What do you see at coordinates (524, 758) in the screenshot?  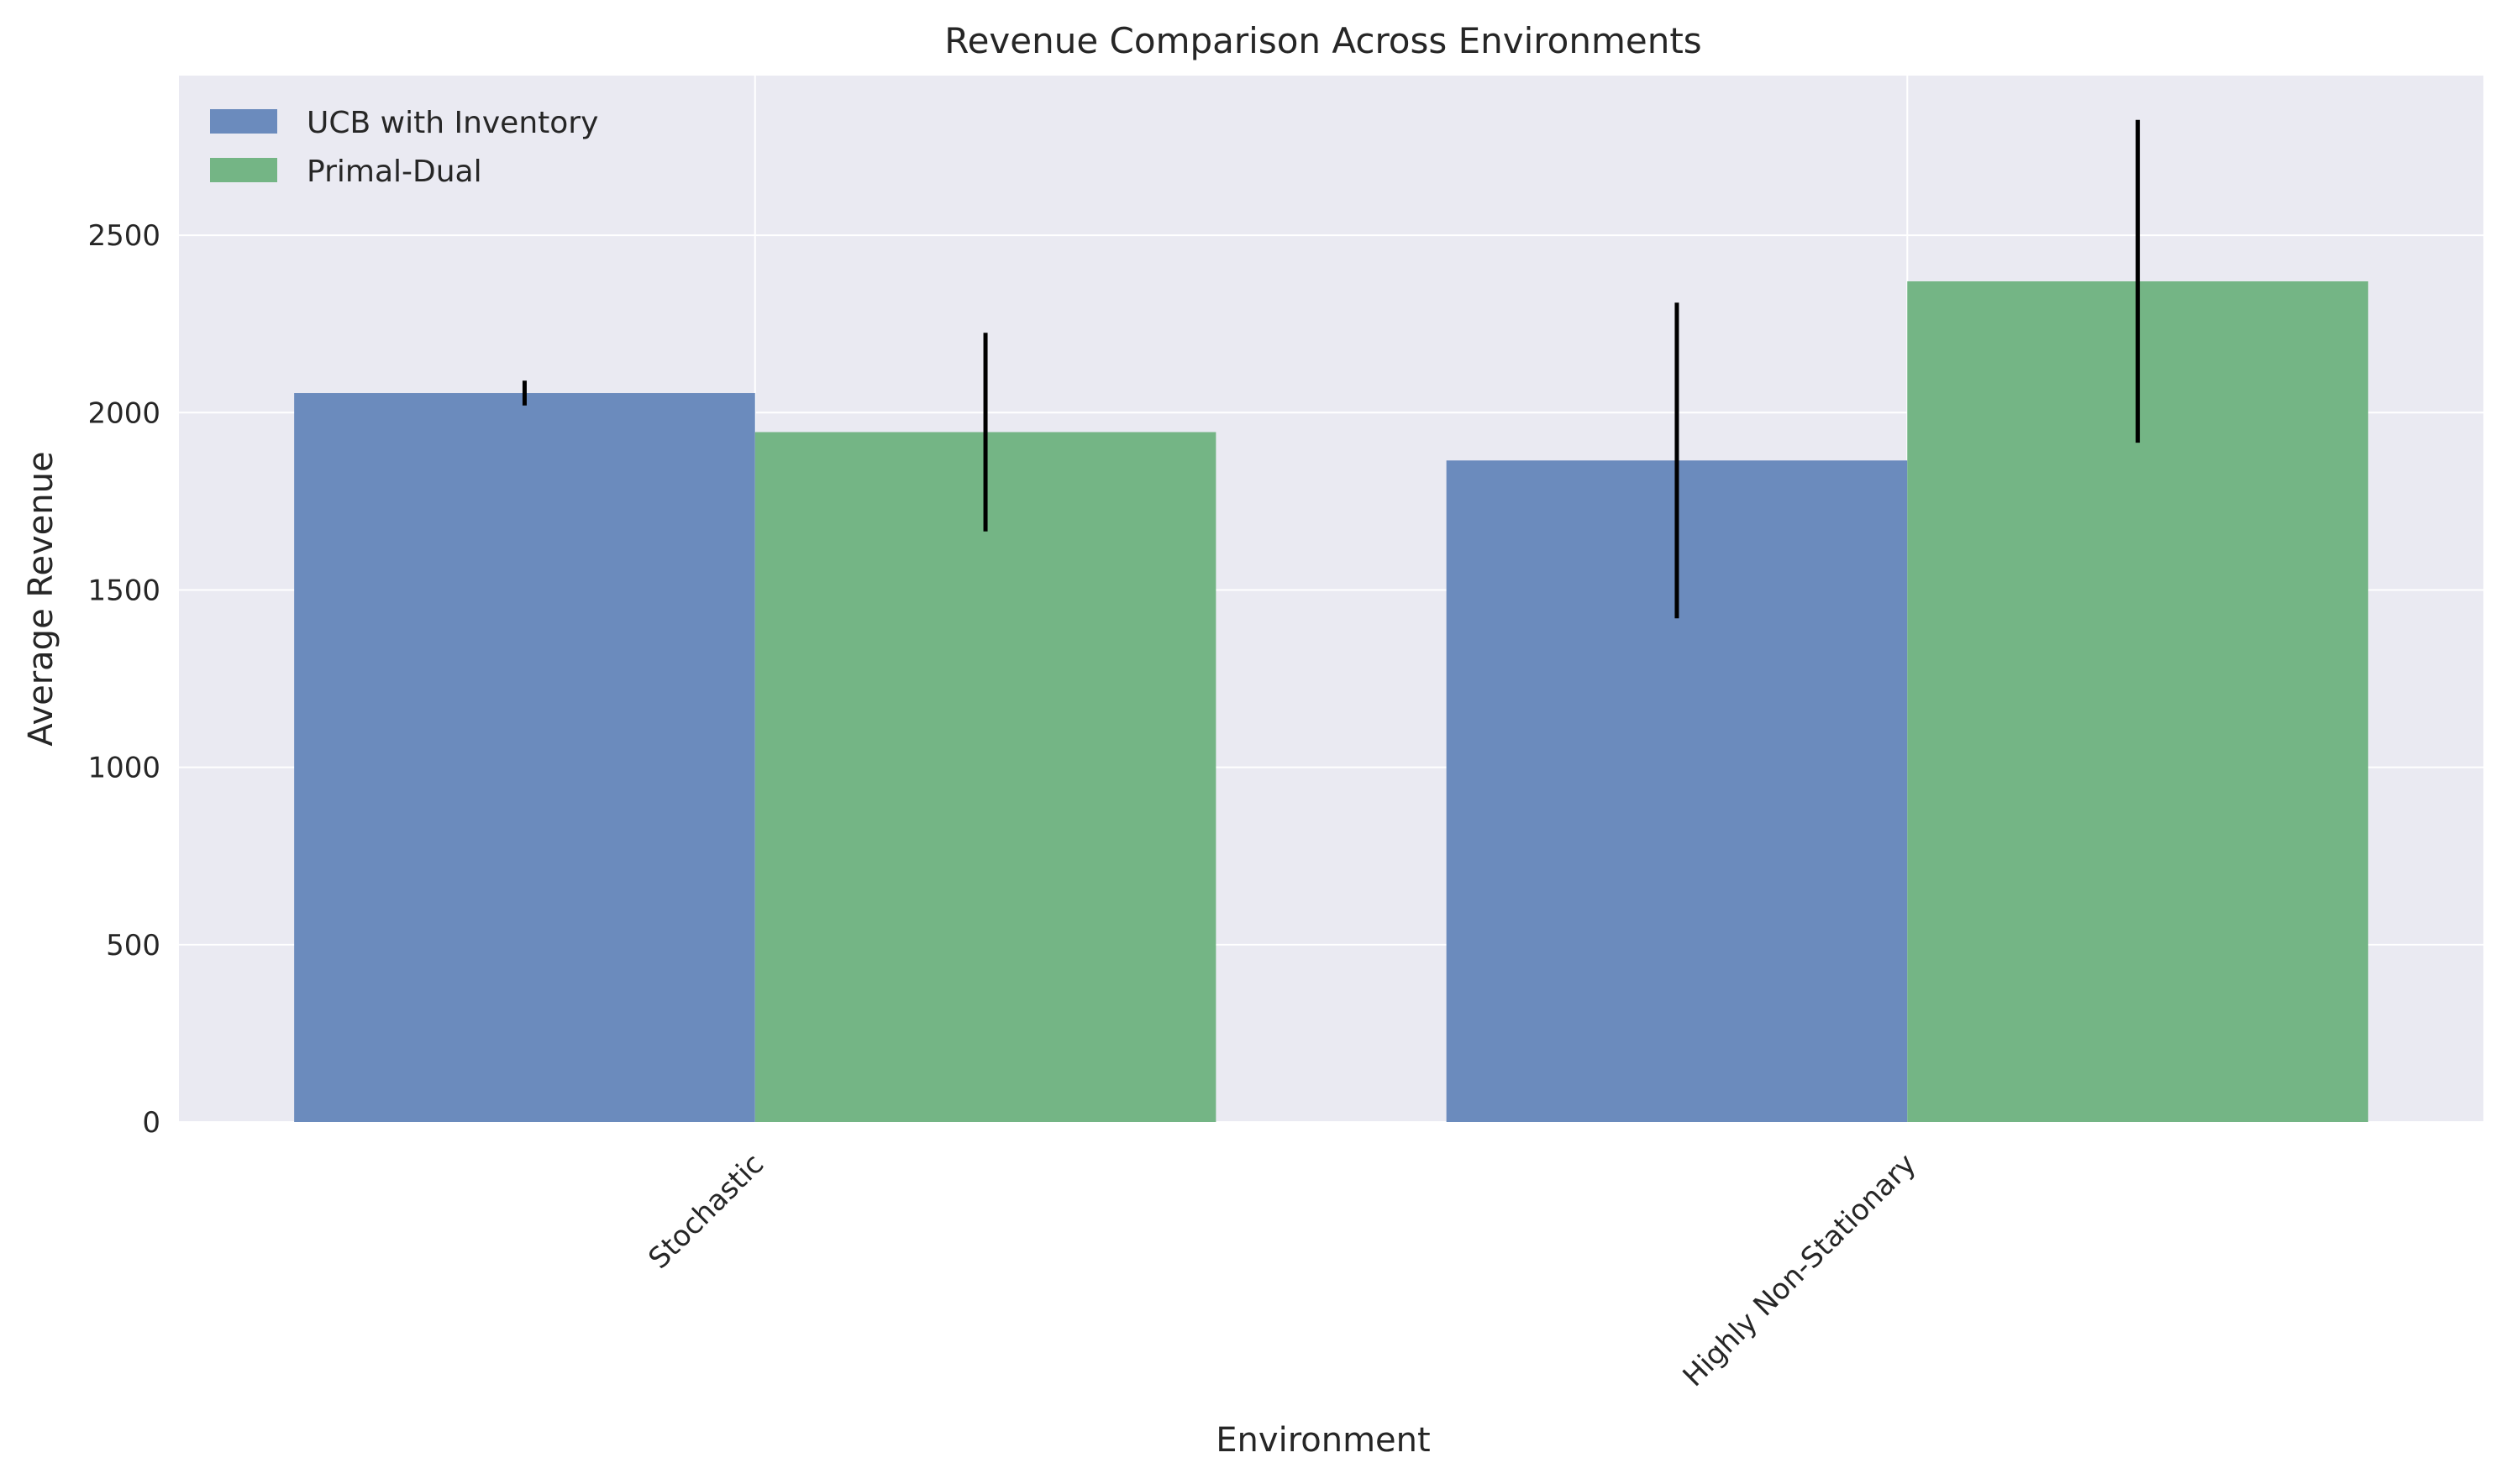 I see `bar-ucb-with-inventory-stochastic` at bounding box center [524, 758].